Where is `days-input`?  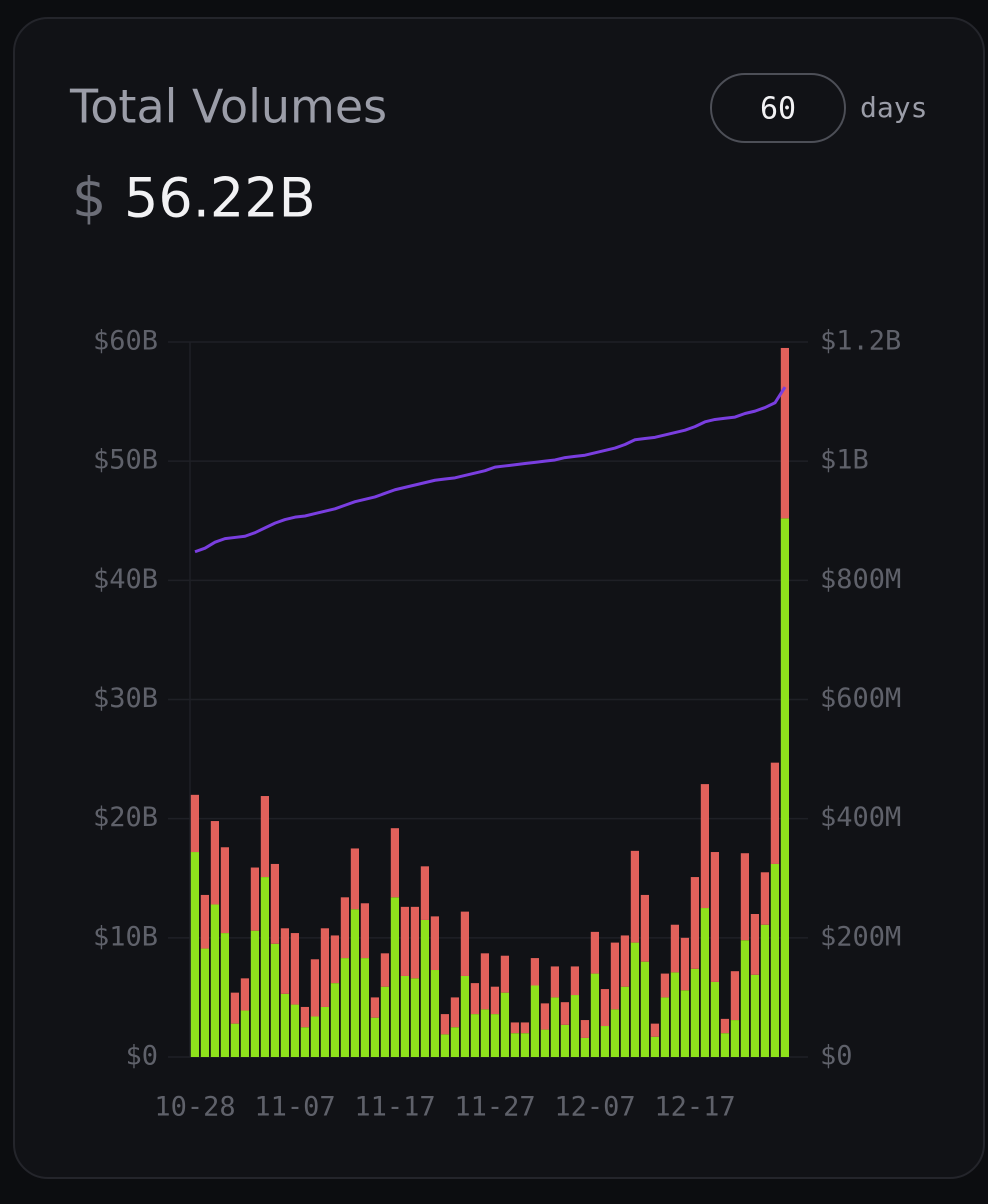 days-input is located at coordinates (778, 108).